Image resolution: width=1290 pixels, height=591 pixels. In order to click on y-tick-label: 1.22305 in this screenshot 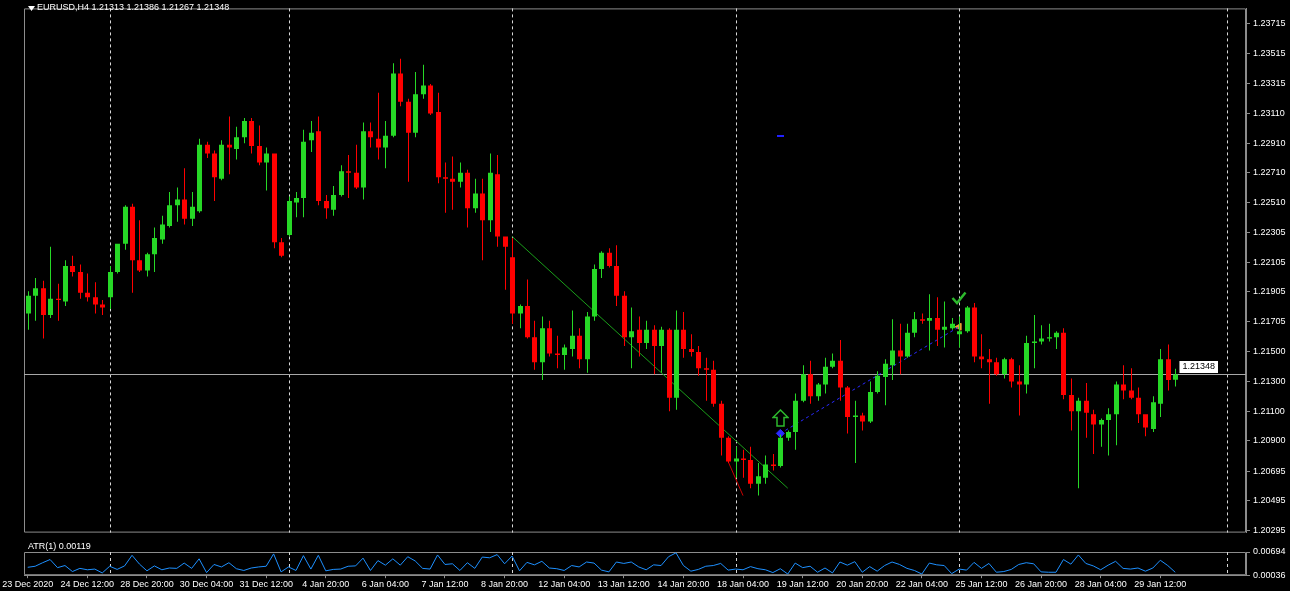, I will do `click(1269, 232)`.